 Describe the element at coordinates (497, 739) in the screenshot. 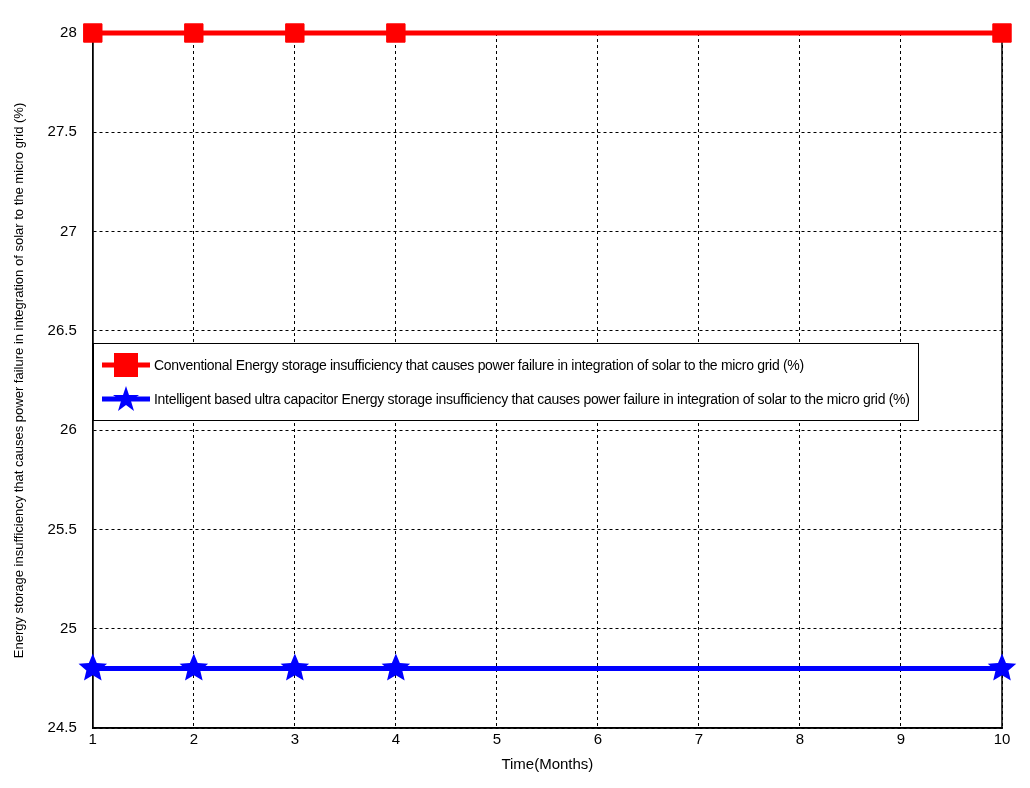

I see `x-tick-label: 5` at that location.